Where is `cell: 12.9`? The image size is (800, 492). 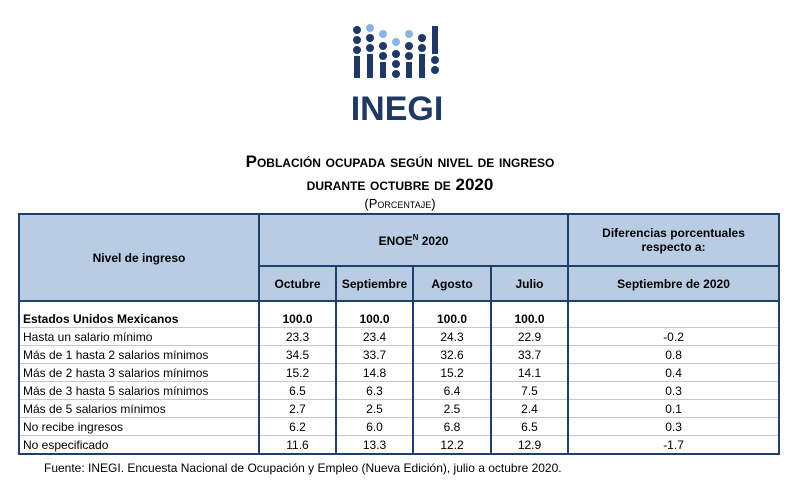 cell: 12.9 is located at coordinates (529, 445).